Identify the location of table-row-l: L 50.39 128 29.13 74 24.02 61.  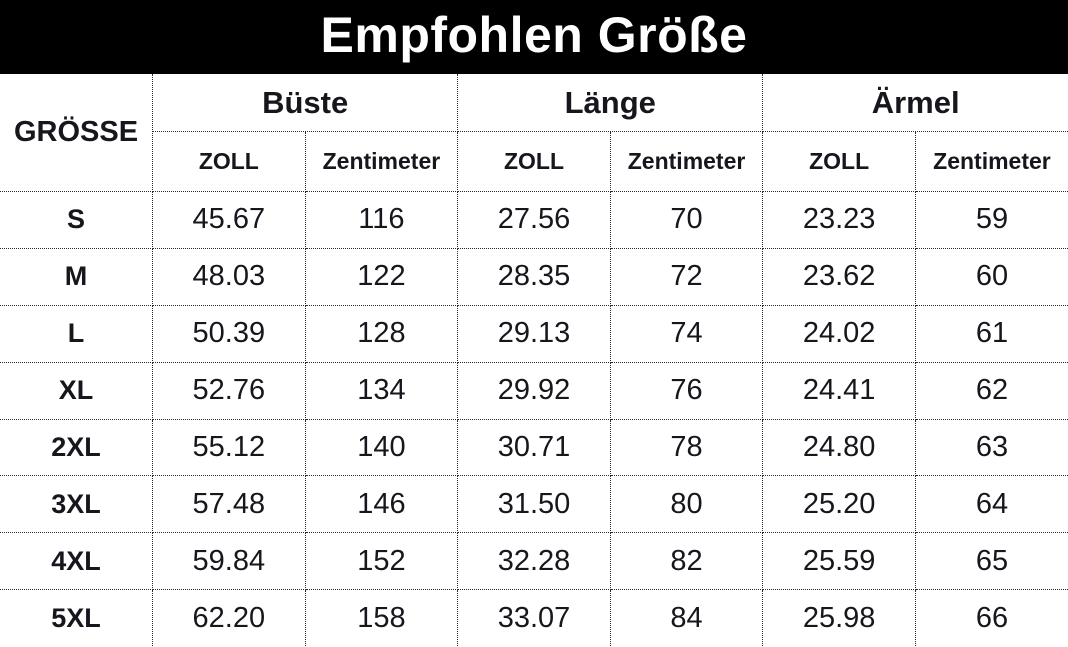
(534, 333).